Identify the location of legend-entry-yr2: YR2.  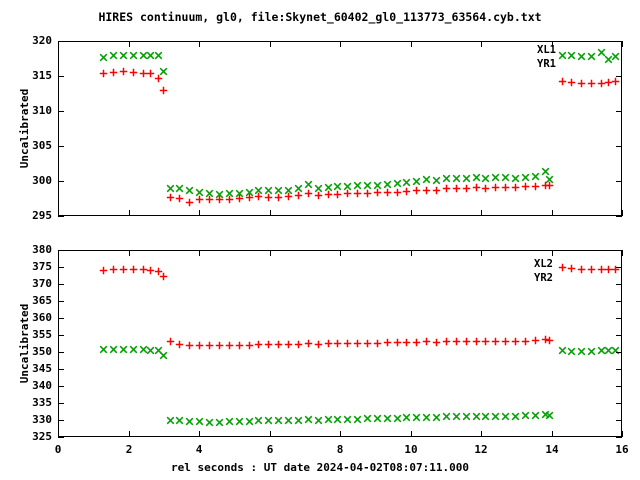
(543, 278).